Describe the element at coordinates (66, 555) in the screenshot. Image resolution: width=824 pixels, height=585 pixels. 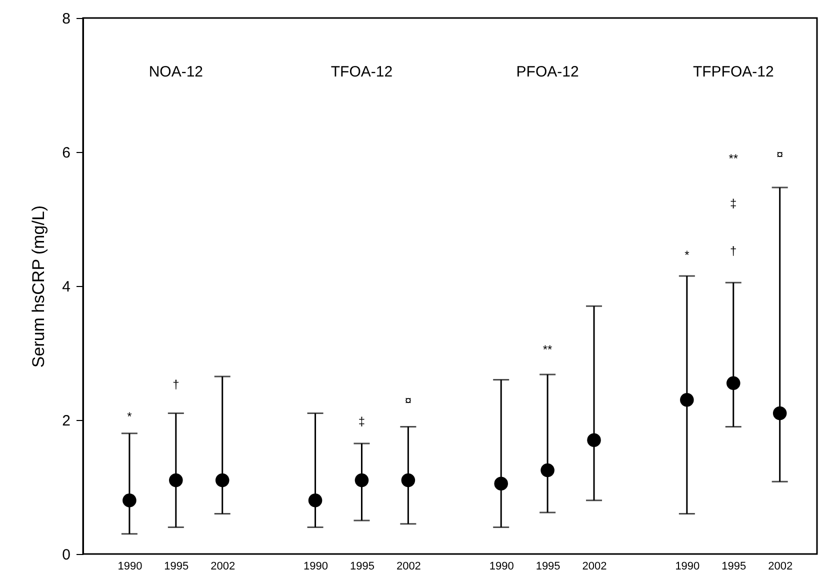
I see `y-tick-label: 0` at that location.